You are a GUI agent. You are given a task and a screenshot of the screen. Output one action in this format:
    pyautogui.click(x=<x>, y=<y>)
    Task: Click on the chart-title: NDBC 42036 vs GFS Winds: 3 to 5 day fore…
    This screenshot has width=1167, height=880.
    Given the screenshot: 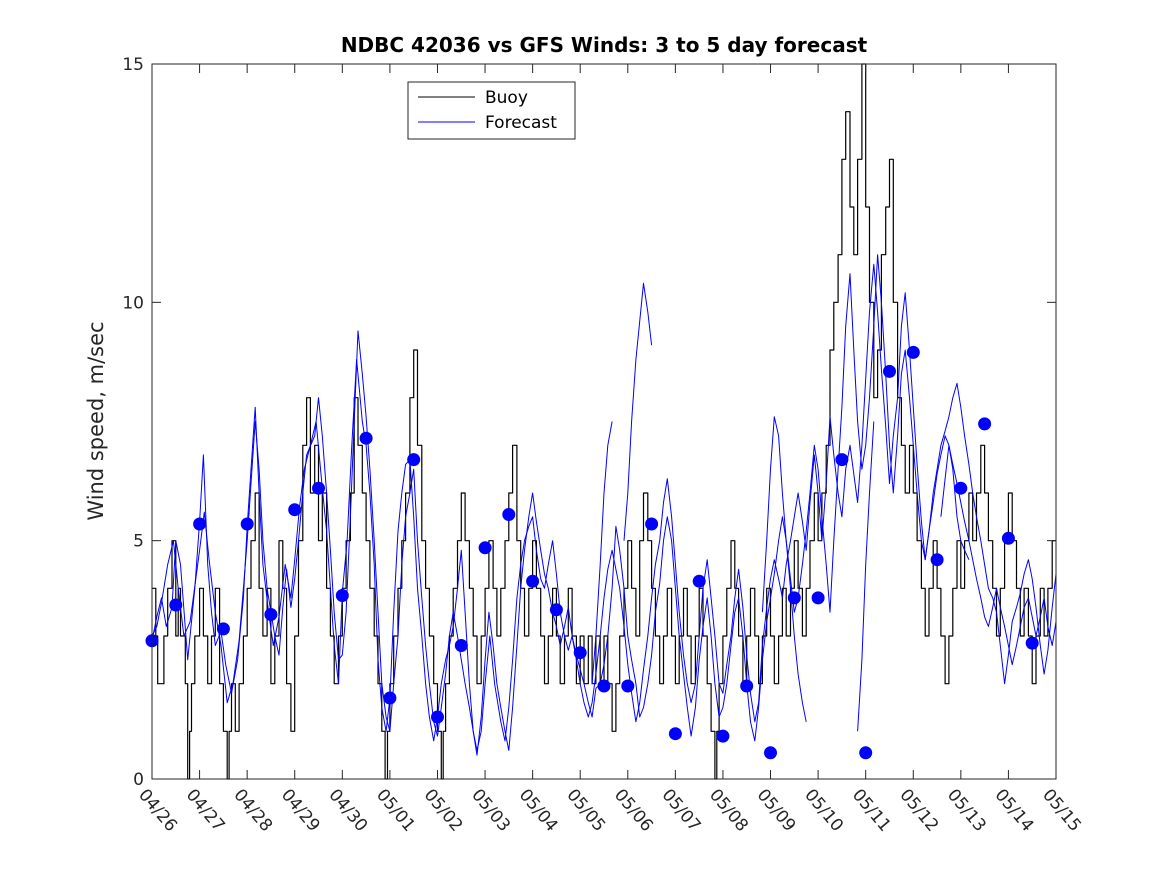 What is the action you would take?
    pyautogui.click(x=604, y=45)
    